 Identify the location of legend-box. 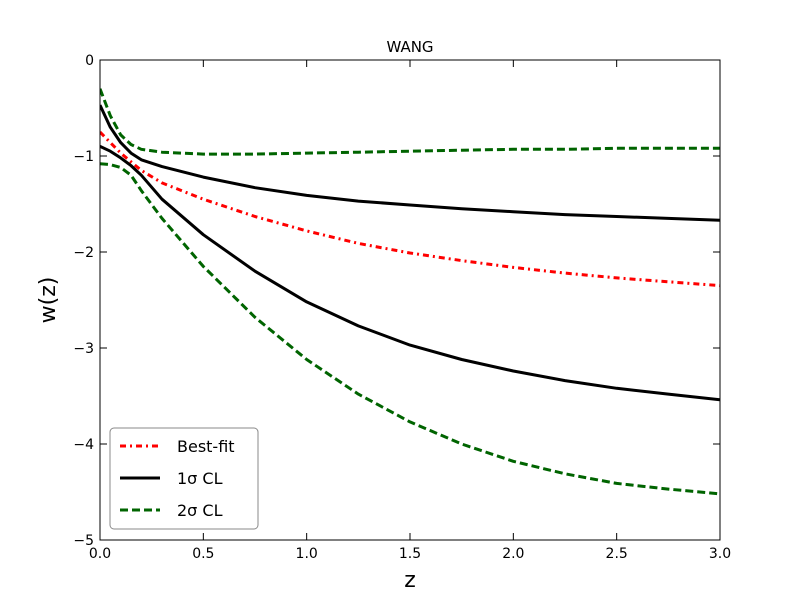
(184, 478).